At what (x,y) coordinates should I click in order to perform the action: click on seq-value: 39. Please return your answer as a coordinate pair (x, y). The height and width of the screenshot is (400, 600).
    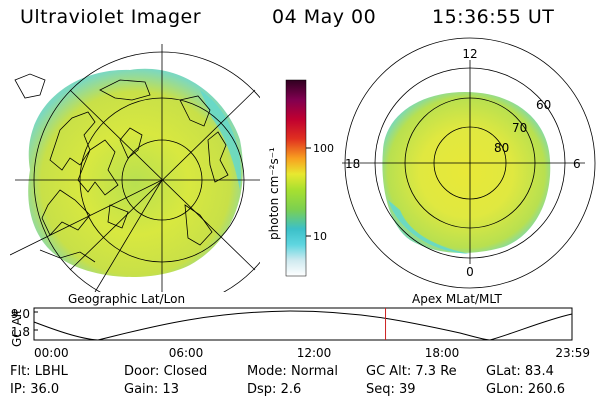
    Looking at the image, I should click on (407, 389).